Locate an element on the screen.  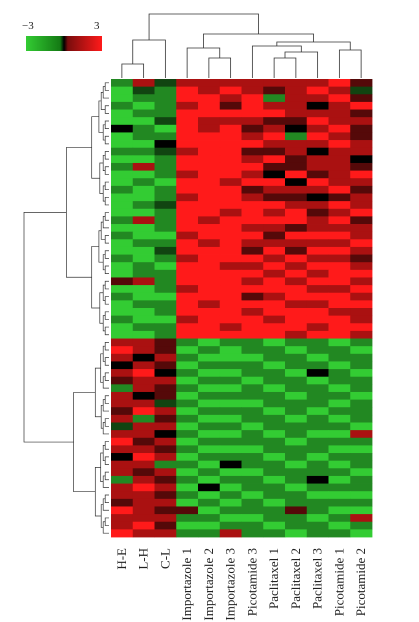
row-dendrogram is located at coordinates (66, 308).